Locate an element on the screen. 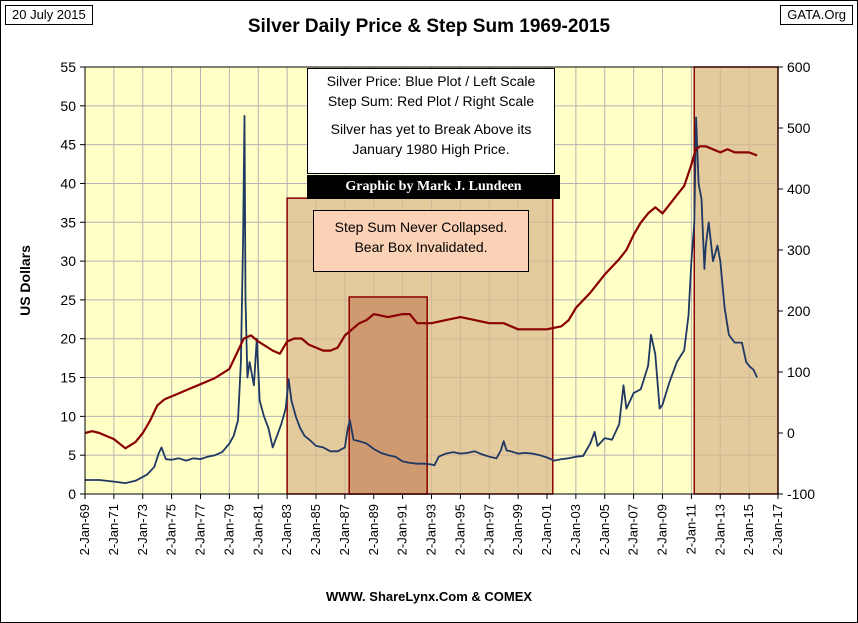 Image resolution: width=858 pixels, height=623 pixels. x-tick-label: 2-Jan-03 is located at coordinates (575, 529).